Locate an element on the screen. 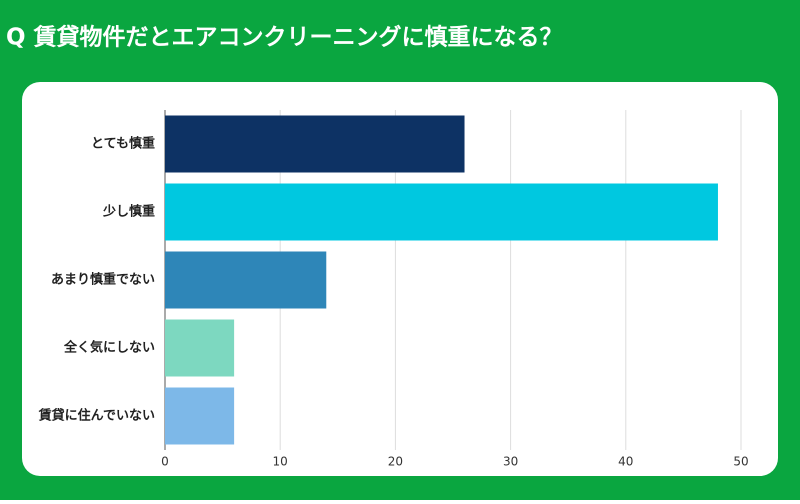 The image size is (800, 504). y-tick-label: 全く気にしない is located at coordinates (109, 348).